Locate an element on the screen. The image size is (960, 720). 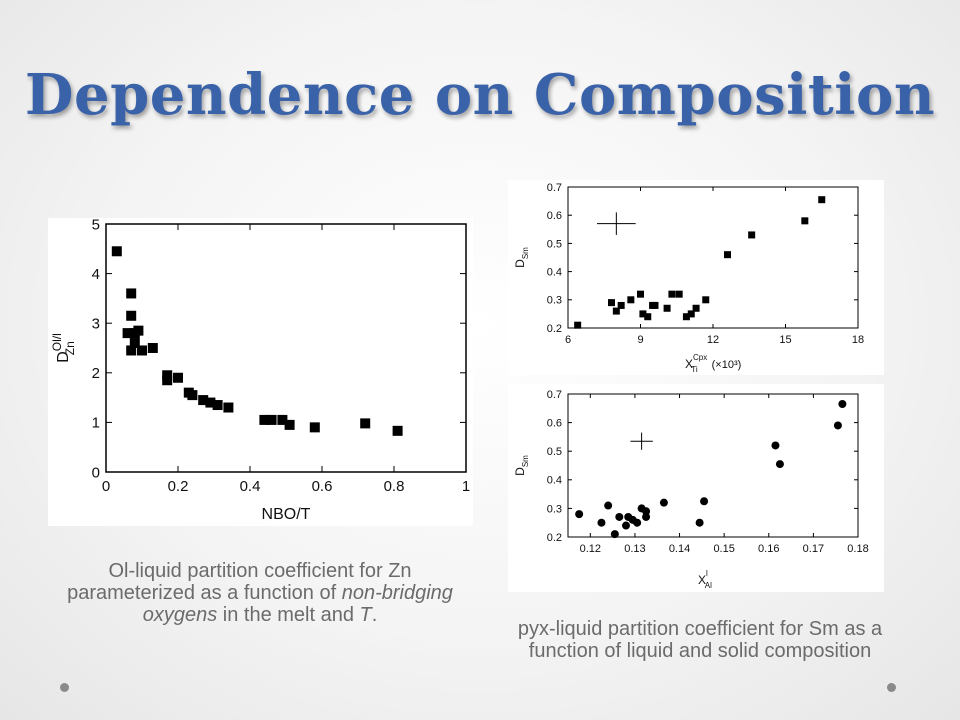
bullet-dot-right is located at coordinates (891, 687).